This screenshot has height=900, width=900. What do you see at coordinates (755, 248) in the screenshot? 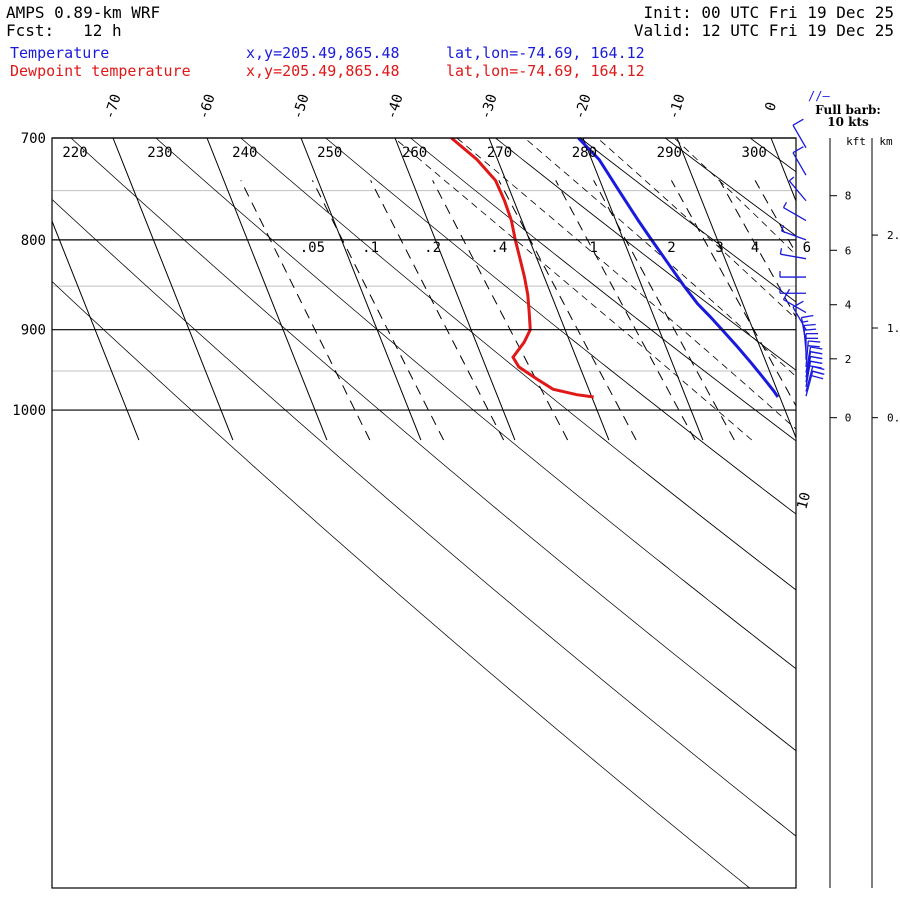
I see `mixing-ratio-label: 4` at bounding box center [755, 248].